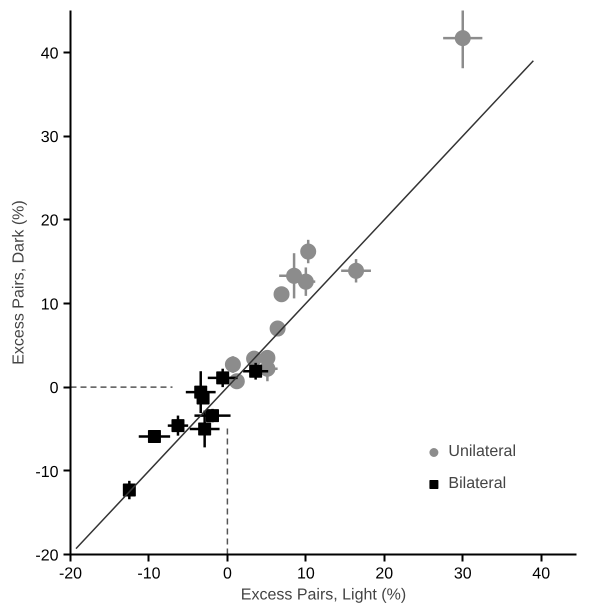 The height and width of the screenshot is (614, 591). I want to click on x-tick-label: 30, so click(463, 574).